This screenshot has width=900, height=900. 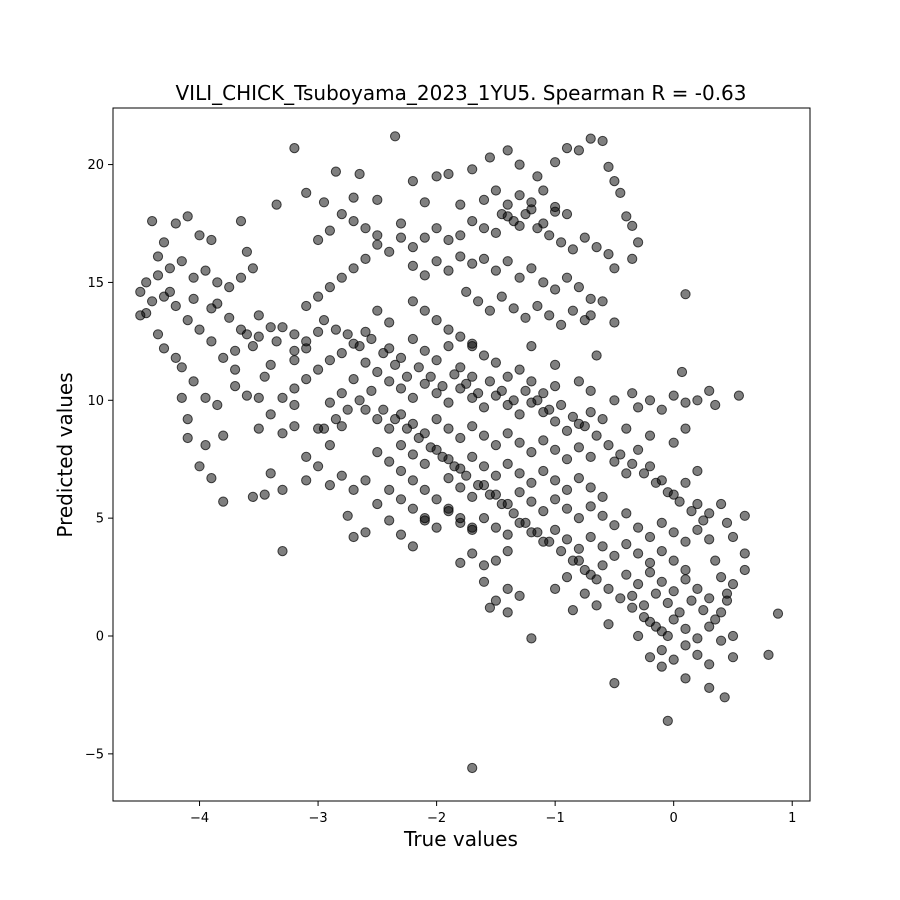 I want to click on x-axis-ticks: −4 −3 −2 −1 0 1, so click(x=493, y=813).